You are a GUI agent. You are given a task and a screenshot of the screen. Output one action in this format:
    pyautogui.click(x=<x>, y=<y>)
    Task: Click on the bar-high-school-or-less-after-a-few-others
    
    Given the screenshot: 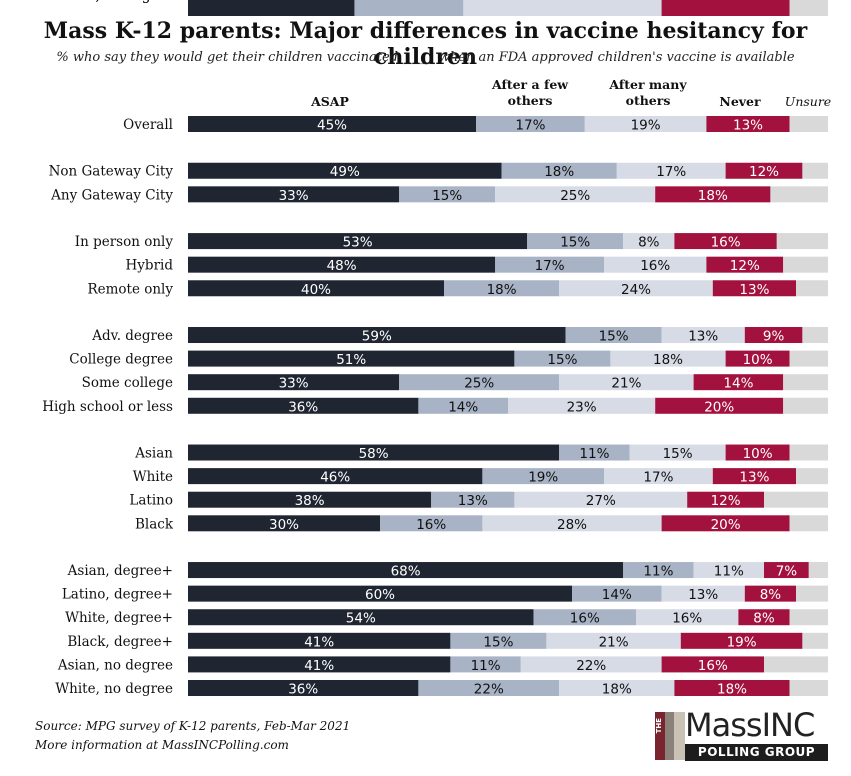 What is the action you would take?
    pyautogui.click(x=463, y=405)
    